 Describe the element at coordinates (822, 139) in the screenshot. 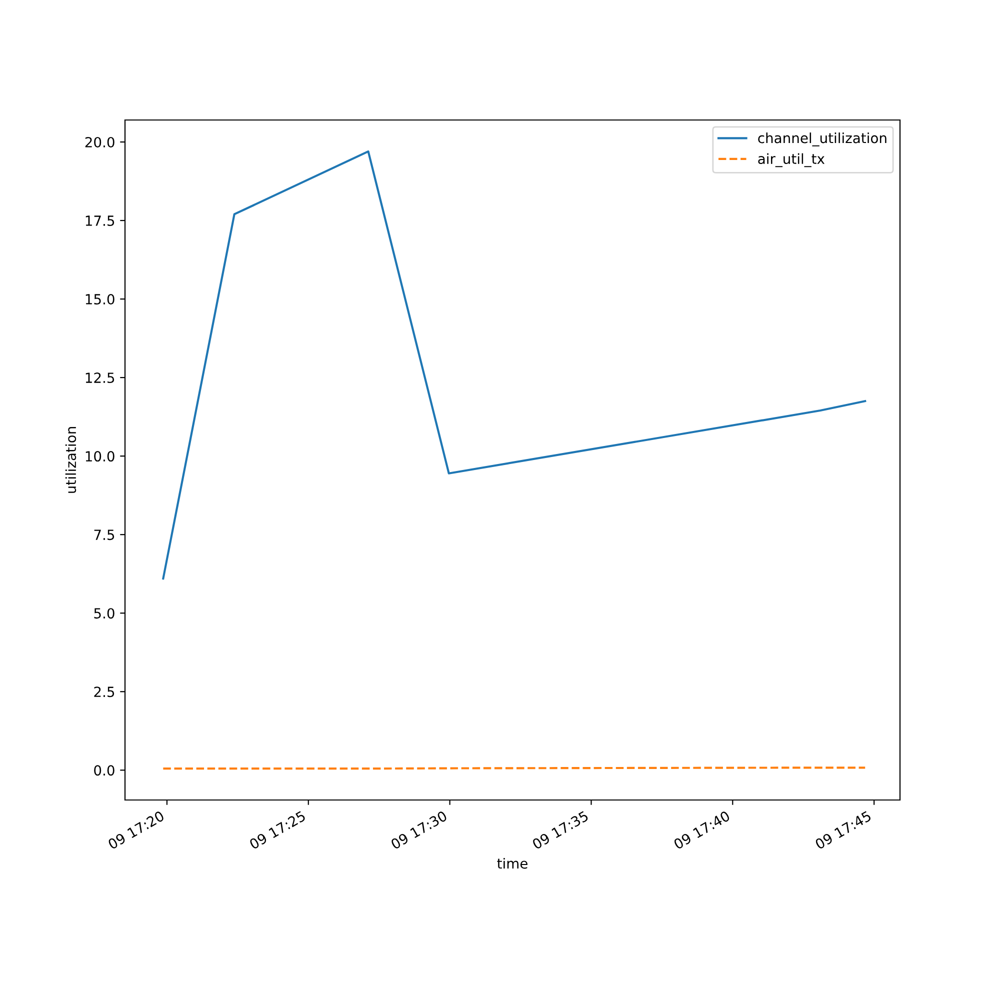

I see `legend-label: channel_utilization` at that location.